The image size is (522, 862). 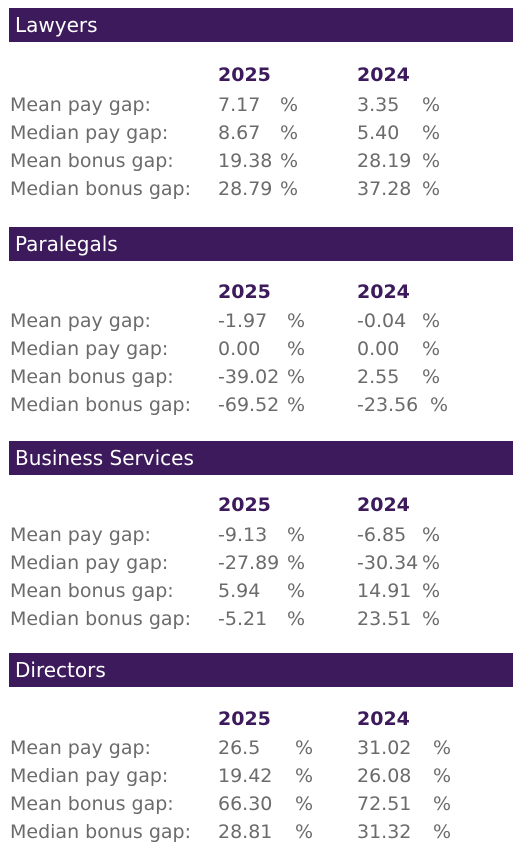 What do you see at coordinates (261, 244) in the screenshot?
I see `section-header: Paralegals` at bounding box center [261, 244].